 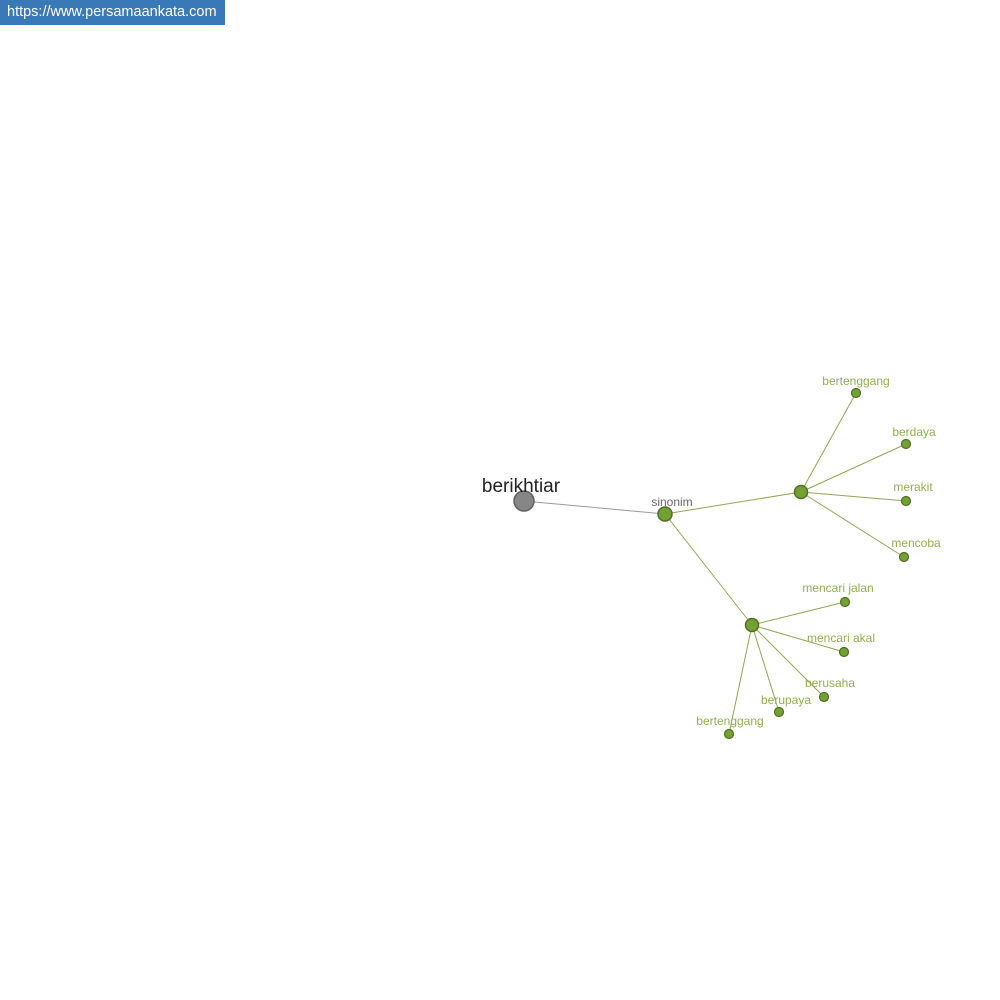 What do you see at coordinates (855, 381) in the screenshot?
I see `graph-label-bertenggang-a: bertenggang` at bounding box center [855, 381].